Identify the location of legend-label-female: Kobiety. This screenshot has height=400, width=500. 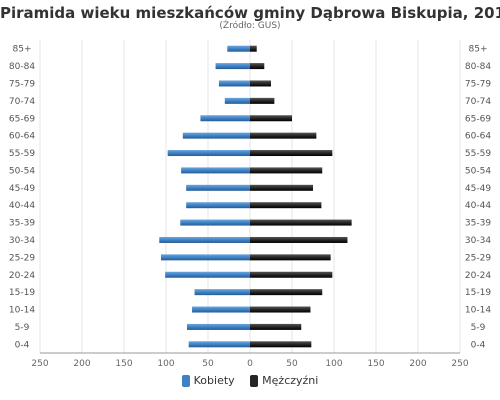
(214, 380).